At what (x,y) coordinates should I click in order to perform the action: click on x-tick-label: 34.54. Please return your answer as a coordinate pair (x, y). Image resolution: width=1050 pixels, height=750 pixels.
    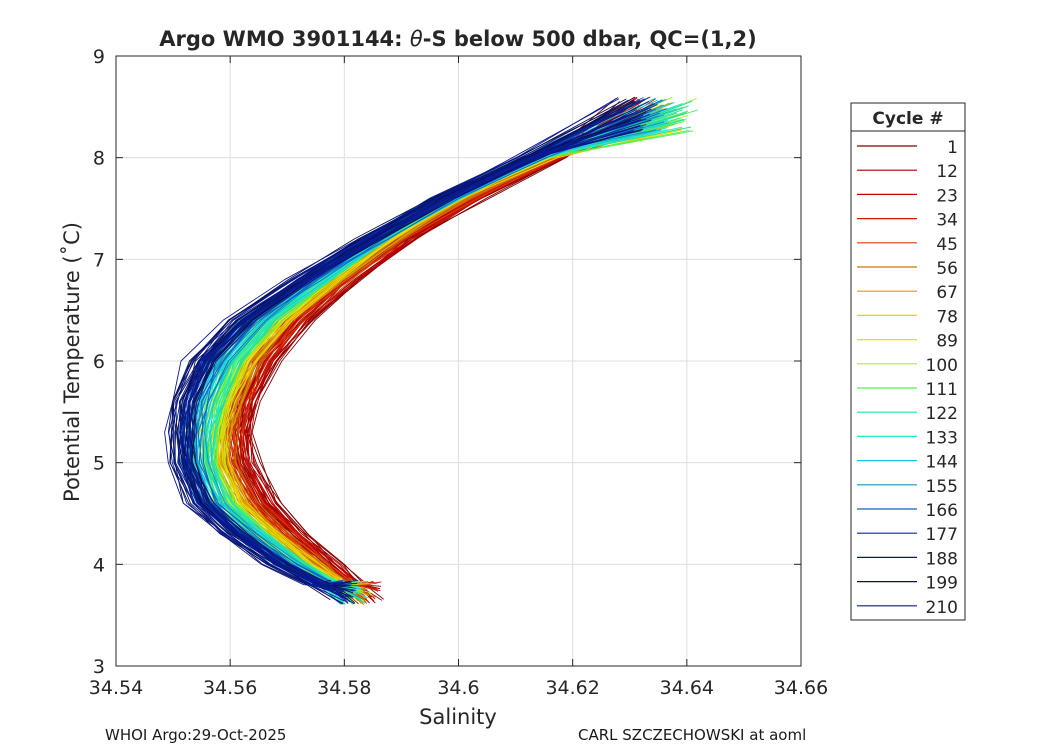
    Looking at the image, I should click on (116, 688).